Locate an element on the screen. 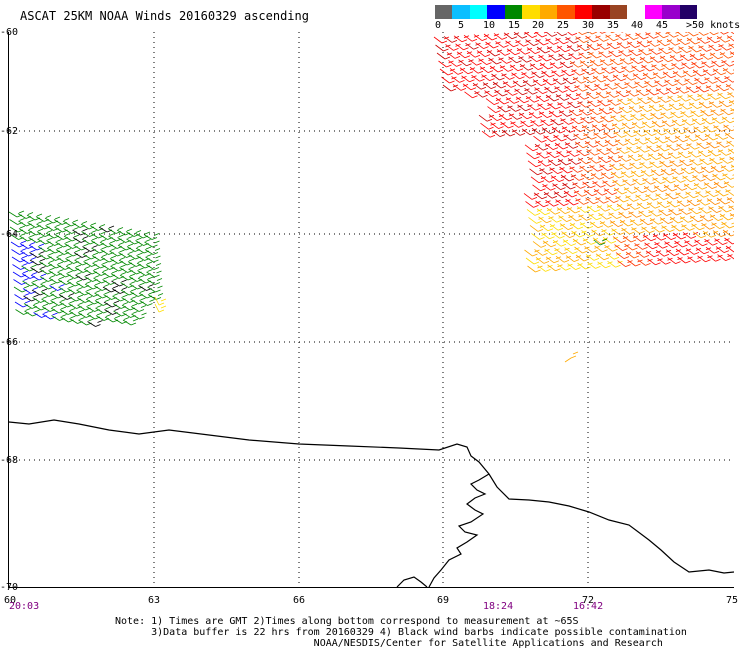  lon-label: 63 is located at coordinates (154, 600).